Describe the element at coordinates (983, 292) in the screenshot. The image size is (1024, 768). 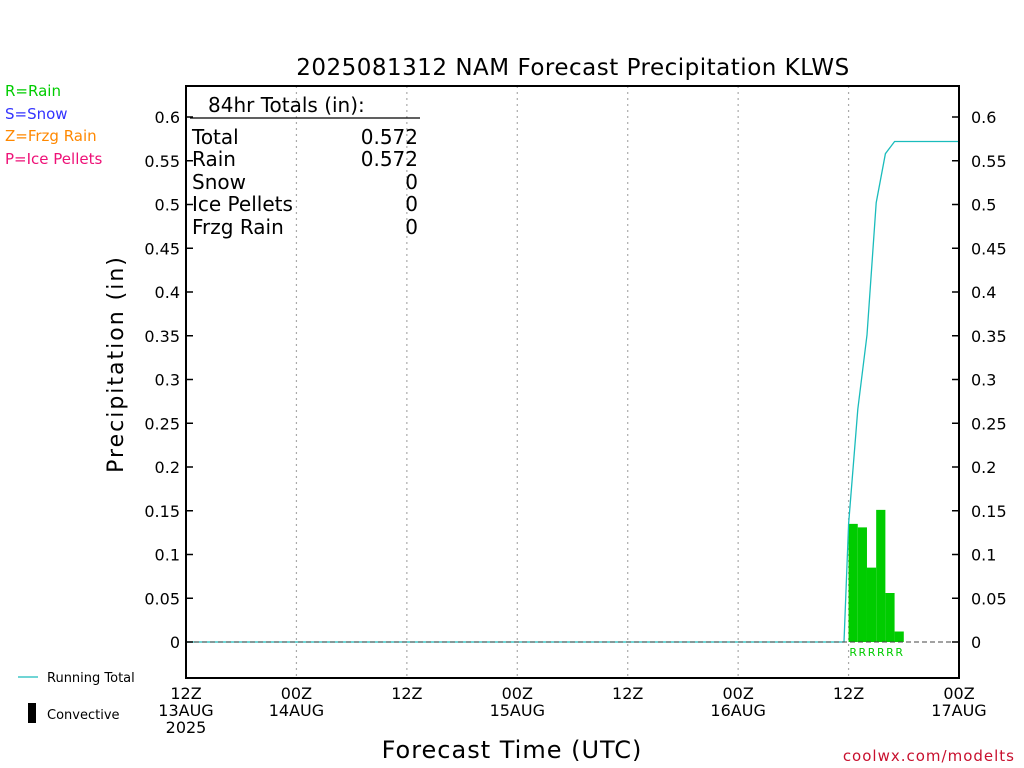
I see `y-tick-label-right: 0.4` at that location.